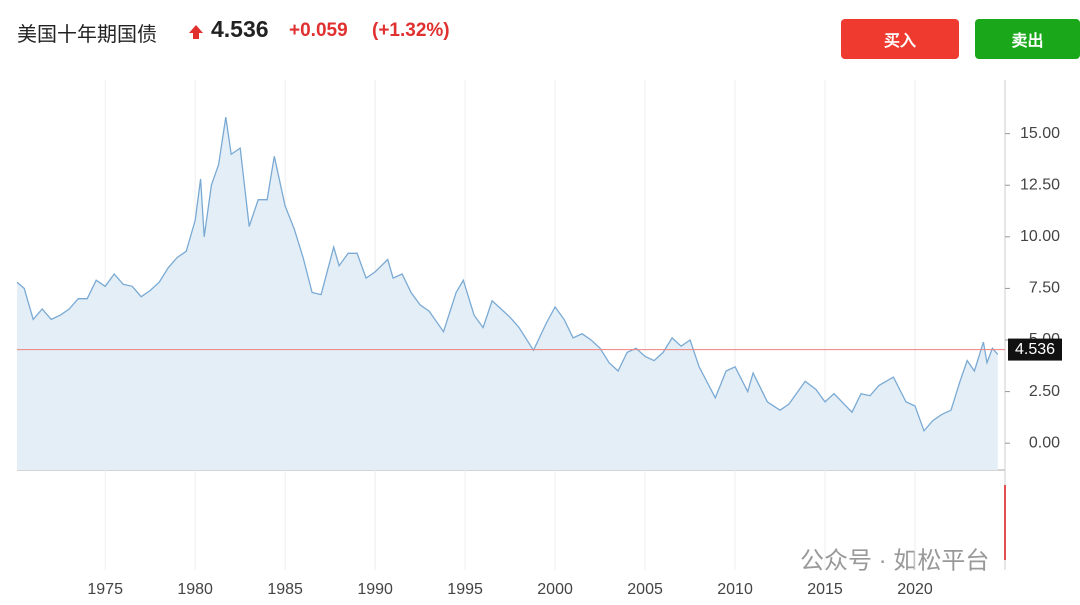 This screenshot has width=1080, height=605. Describe the element at coordinates (555, 589) in the screenshot. I see `x-tick-label: 2000` at that location.